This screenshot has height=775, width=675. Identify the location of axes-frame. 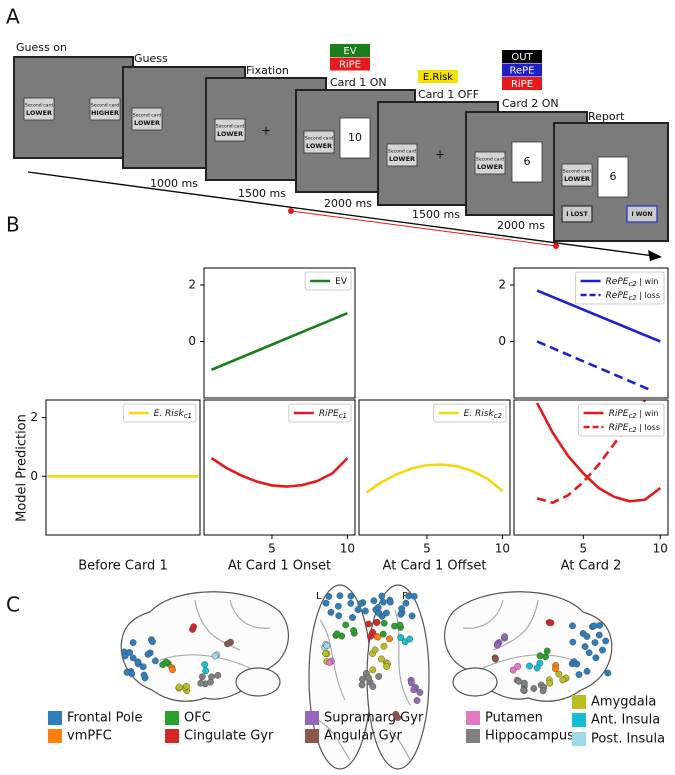
(591, 467).